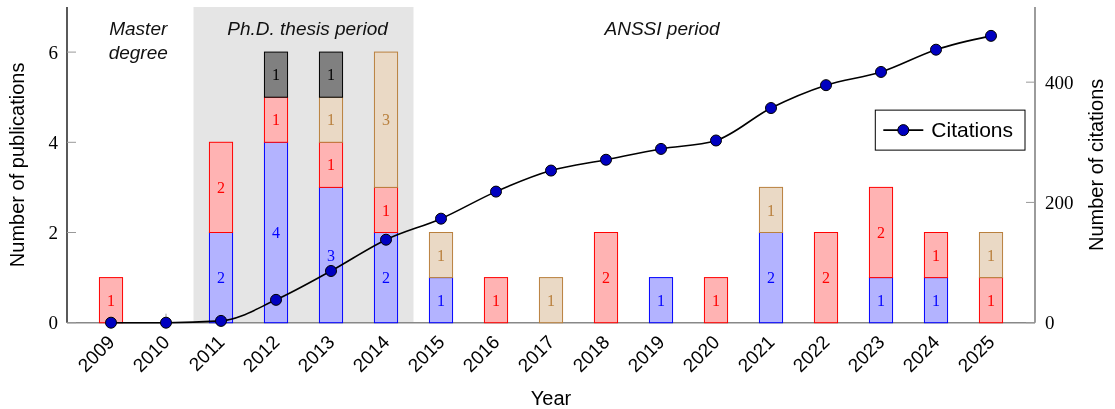  Describe the element at coordinates (138, 40) in the screenshot. I see `annotation: Master degree` at that location.